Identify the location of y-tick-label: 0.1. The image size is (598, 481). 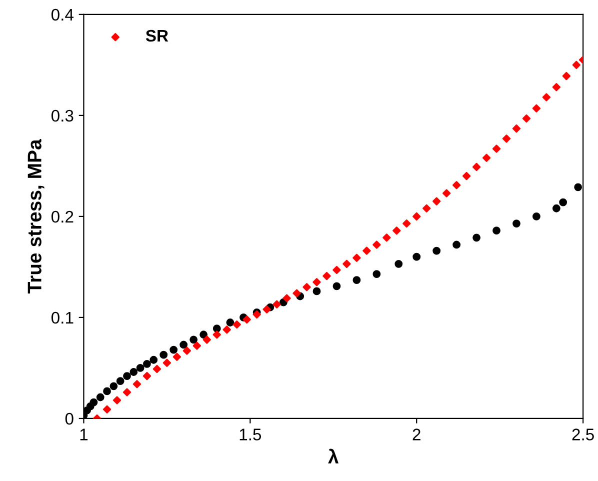
(62, 318).